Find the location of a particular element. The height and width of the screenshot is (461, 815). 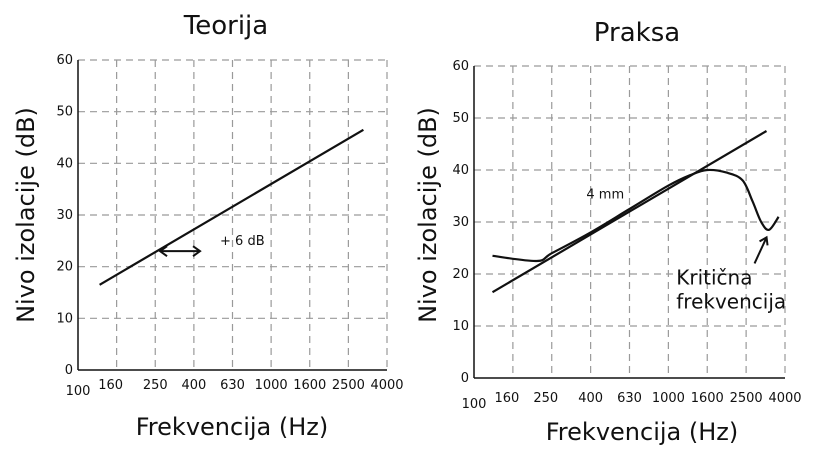

callout-arrow-line is located at coordinates (760, 250).